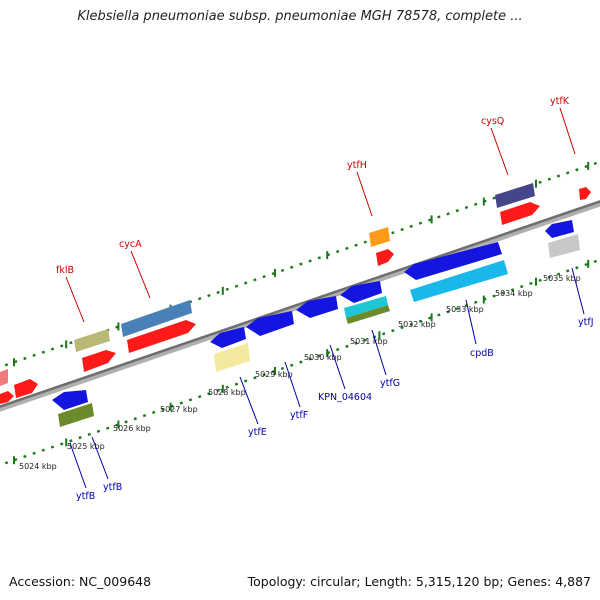 The width and height of the screenshot is (600, 600). What do you see at coordinates (228, 337) in the screenshot?
I see `feature-blue-ytfE-a` at bounding box center [228, 337].